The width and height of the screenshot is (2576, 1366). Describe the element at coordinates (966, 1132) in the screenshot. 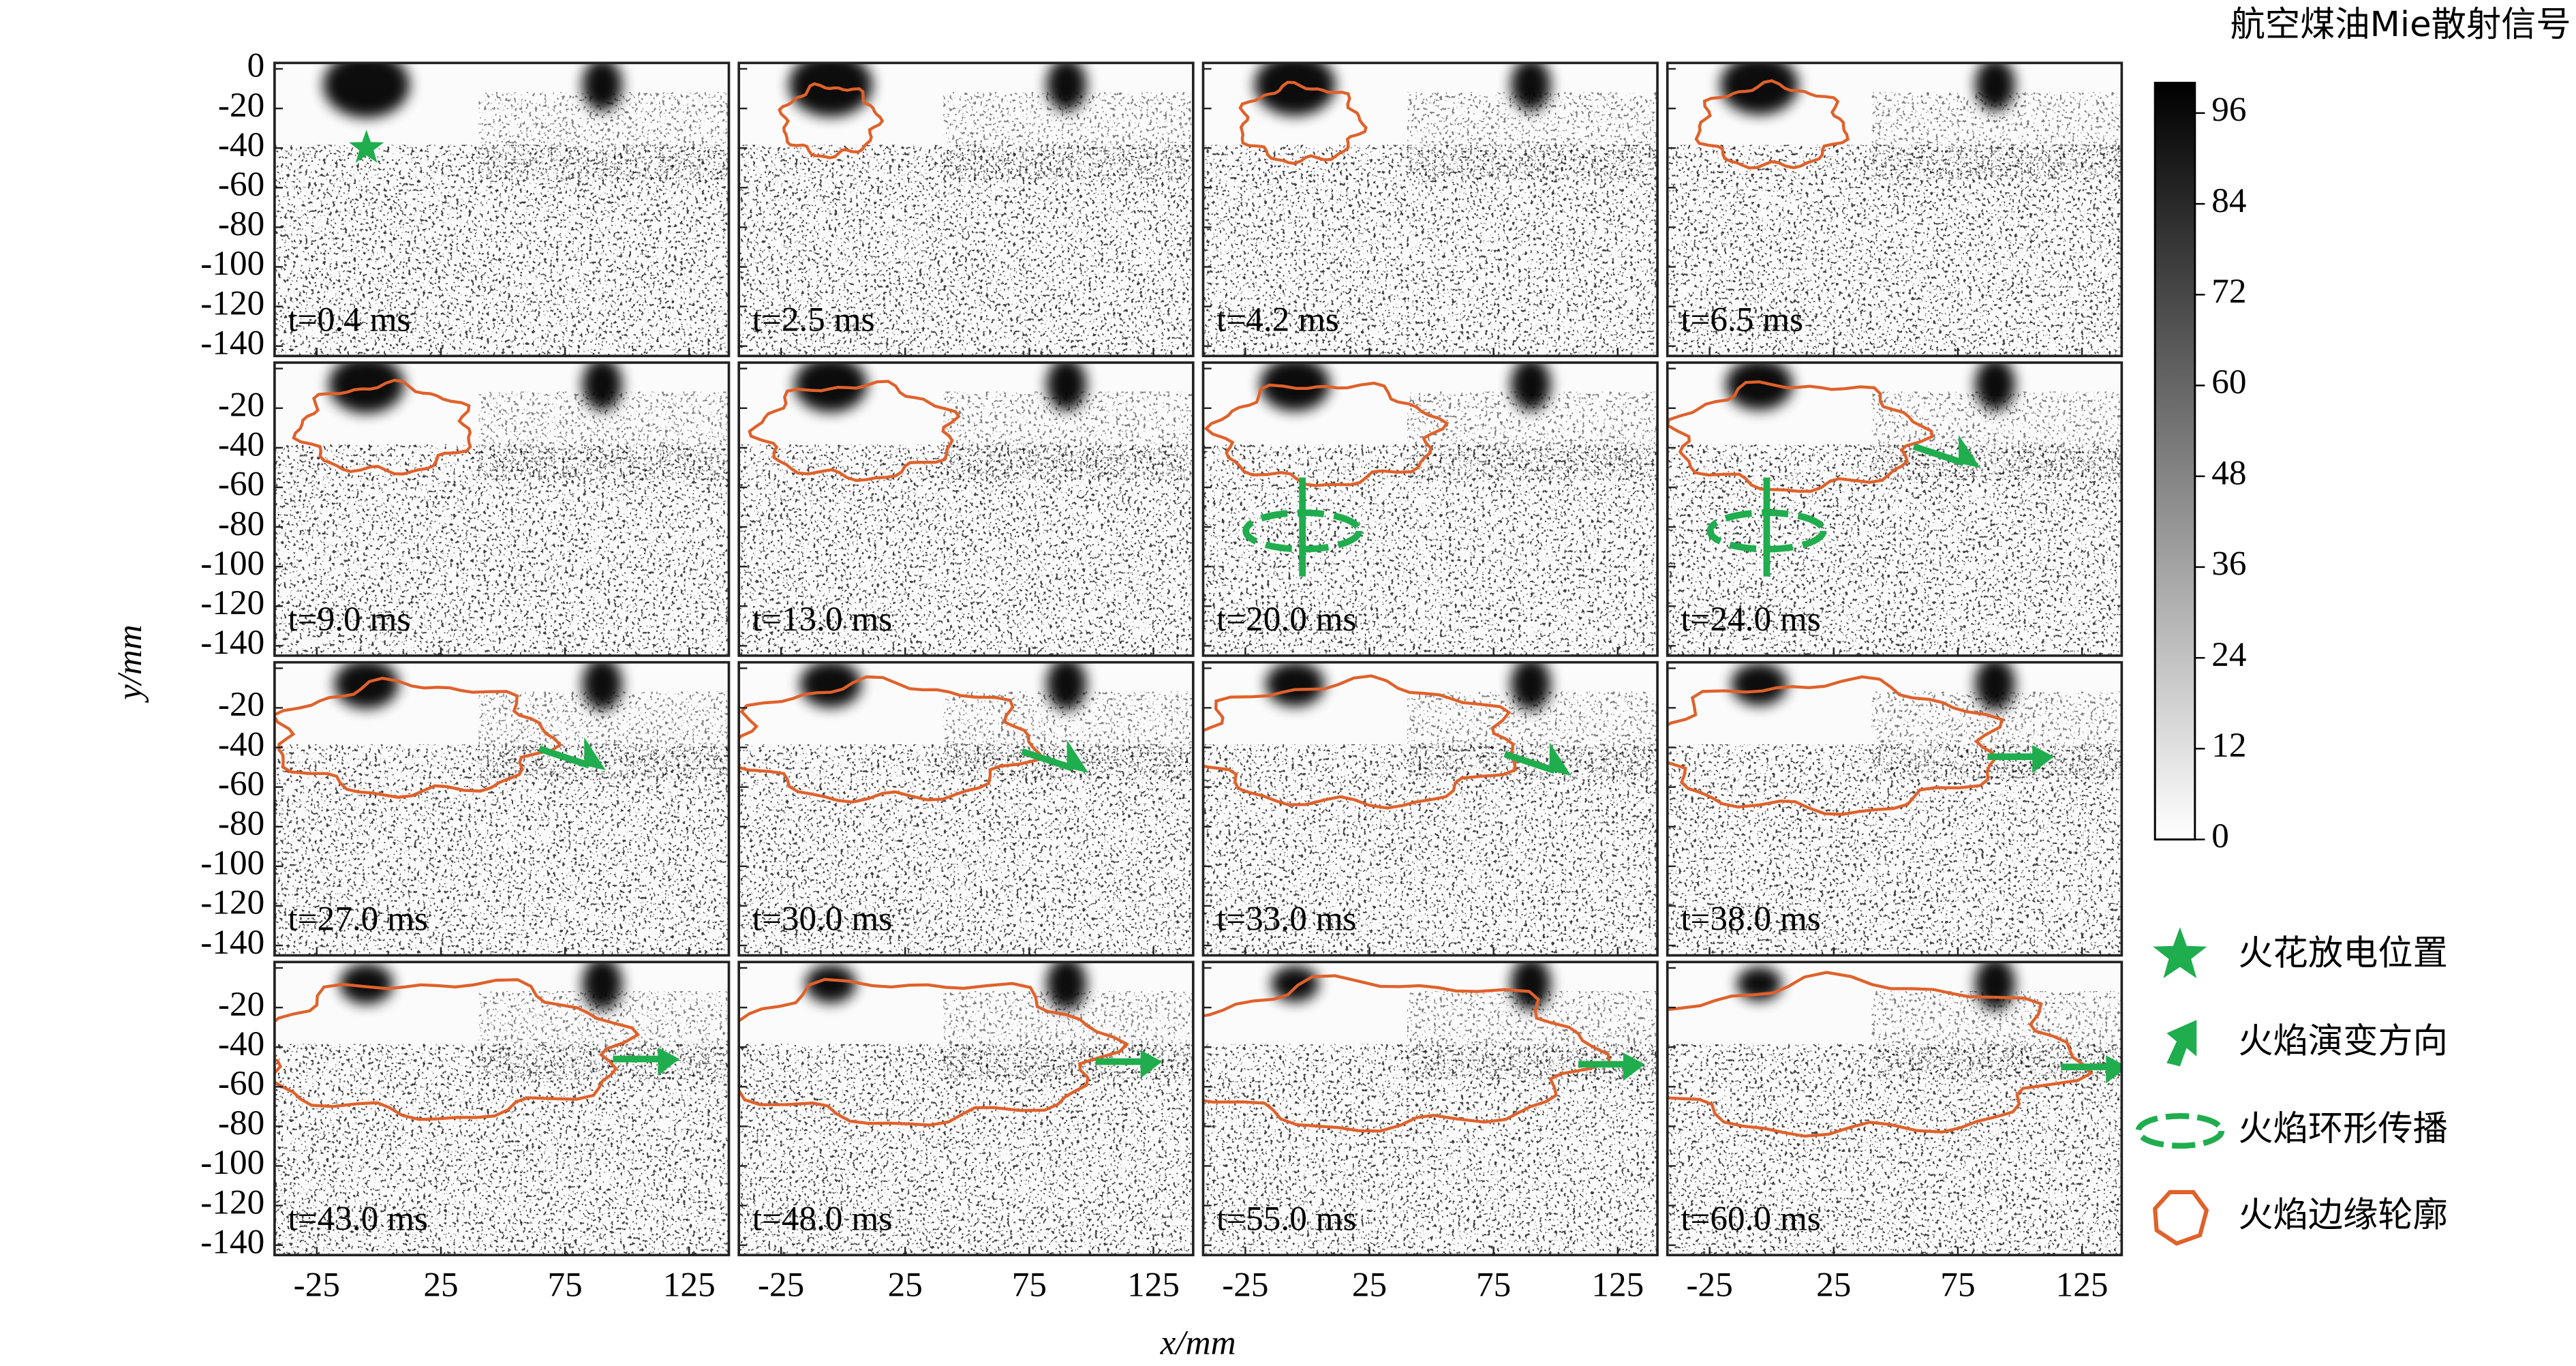

I see `panel: t=48.0 ms -25 25 75 125` at that location.